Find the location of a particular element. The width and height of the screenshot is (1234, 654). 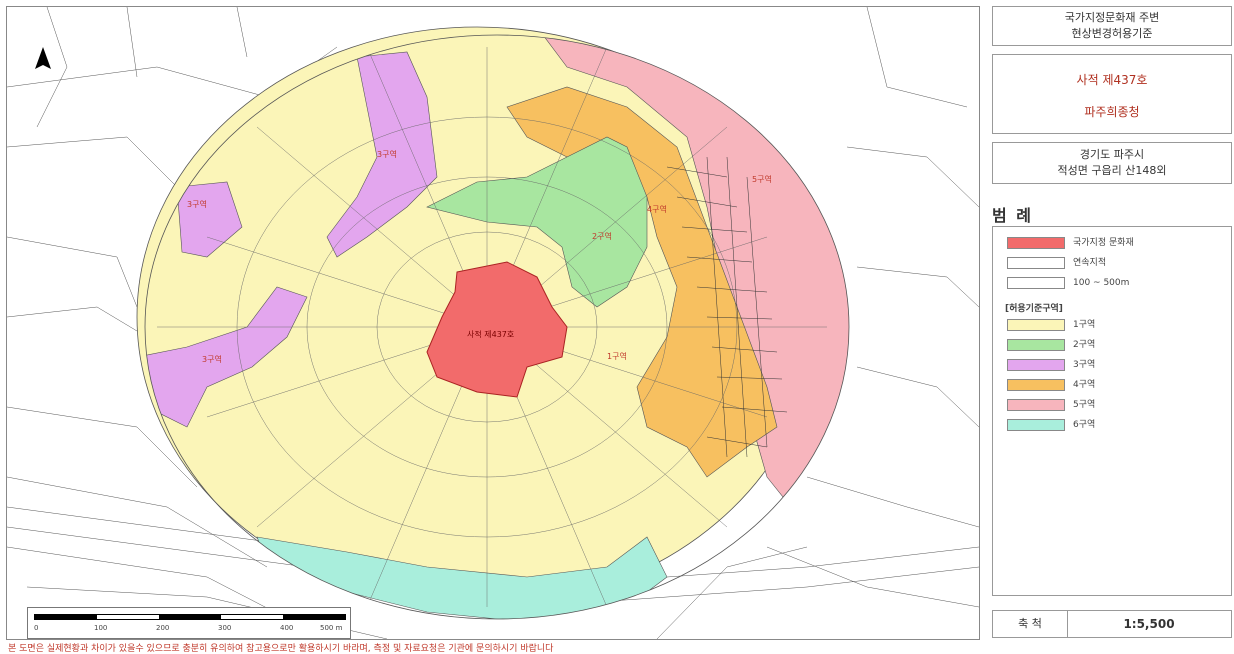

legend-label: 3구역 is located at coordinates (1084, 365).